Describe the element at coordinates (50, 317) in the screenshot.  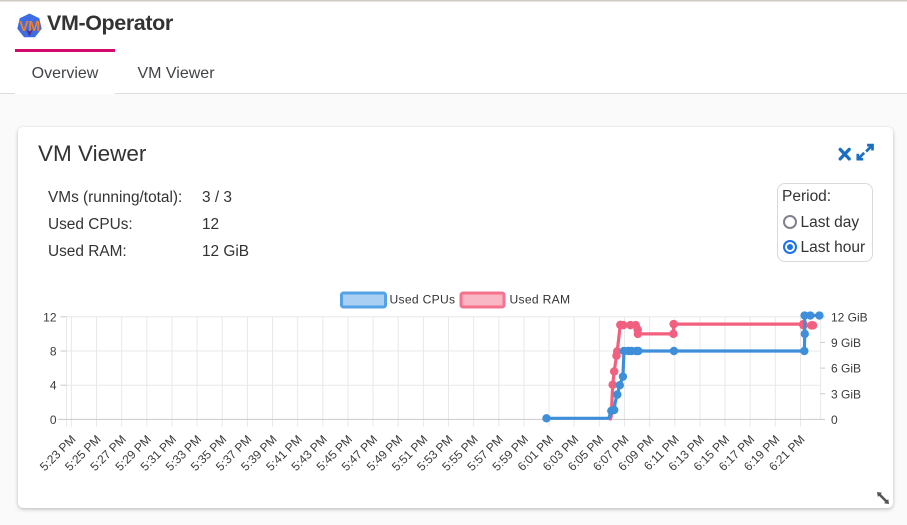
I see `svg-text: 12` at that location.